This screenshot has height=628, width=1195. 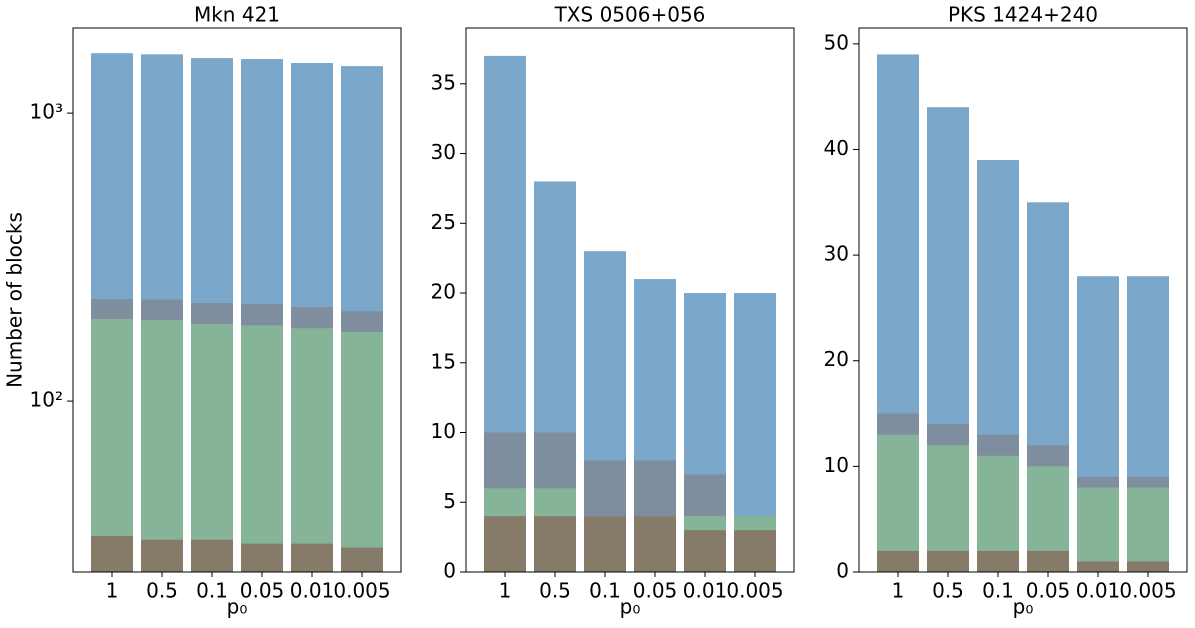 What do you see at coordinates (836, 42) in the screenshot?
I see `y-tick-label: 50` at bounding box center [836, 42].